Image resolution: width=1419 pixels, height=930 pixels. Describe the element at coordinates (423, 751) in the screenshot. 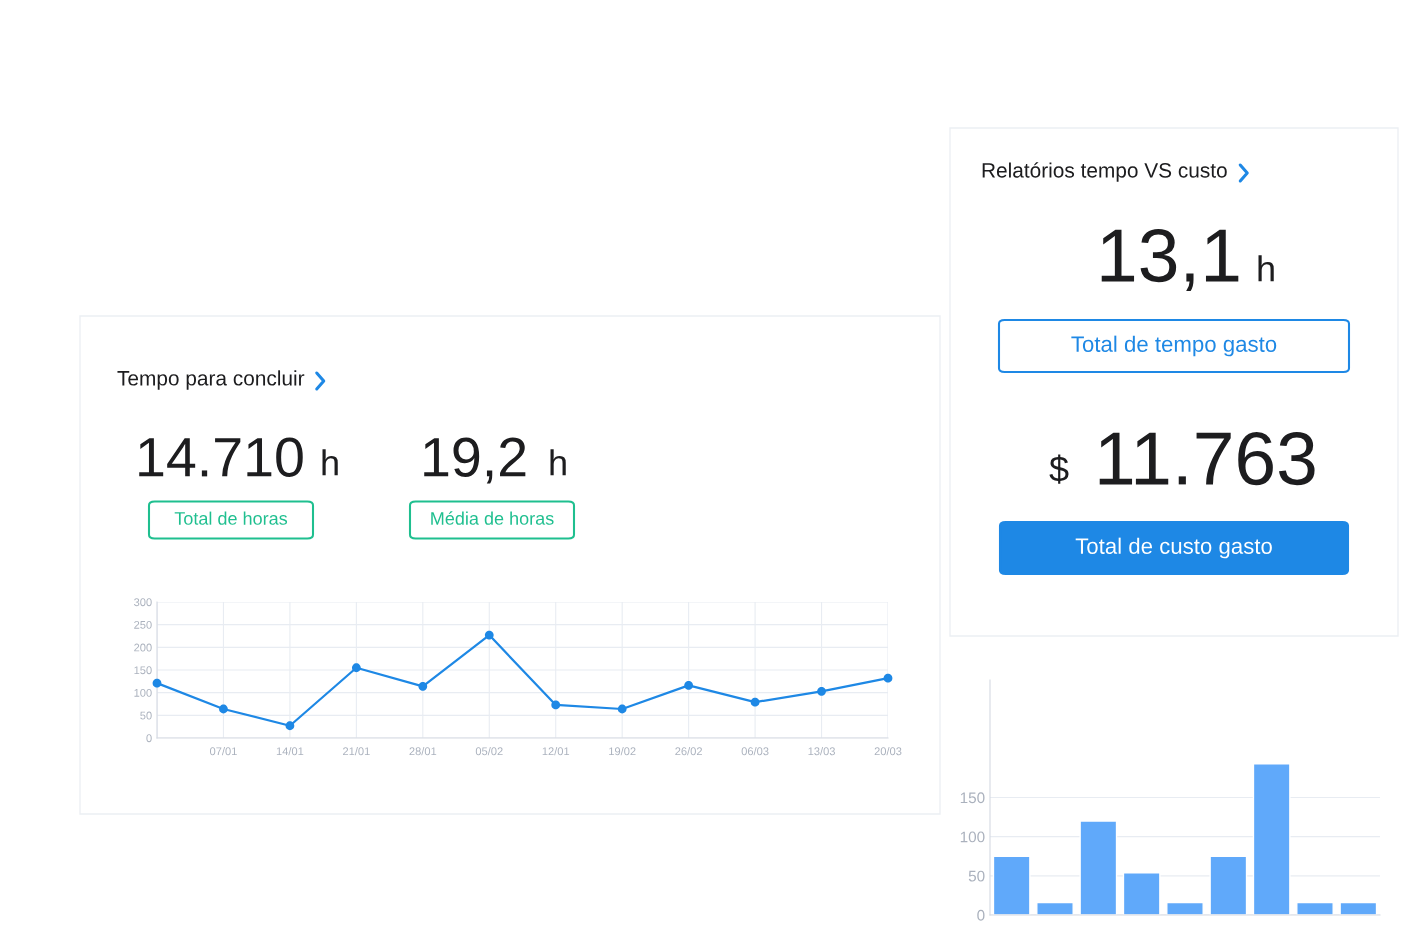

I see `x-tick-label: 28/01` at that location.